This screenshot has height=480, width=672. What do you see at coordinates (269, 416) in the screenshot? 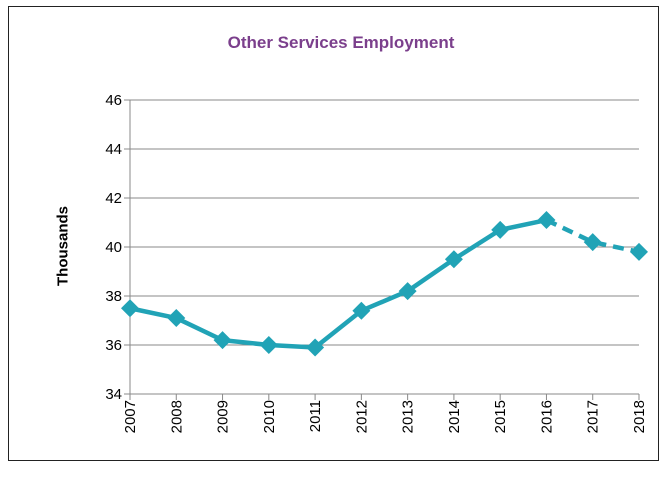
I see `x-tick-label: 2010` at bounding box center [269, 416].